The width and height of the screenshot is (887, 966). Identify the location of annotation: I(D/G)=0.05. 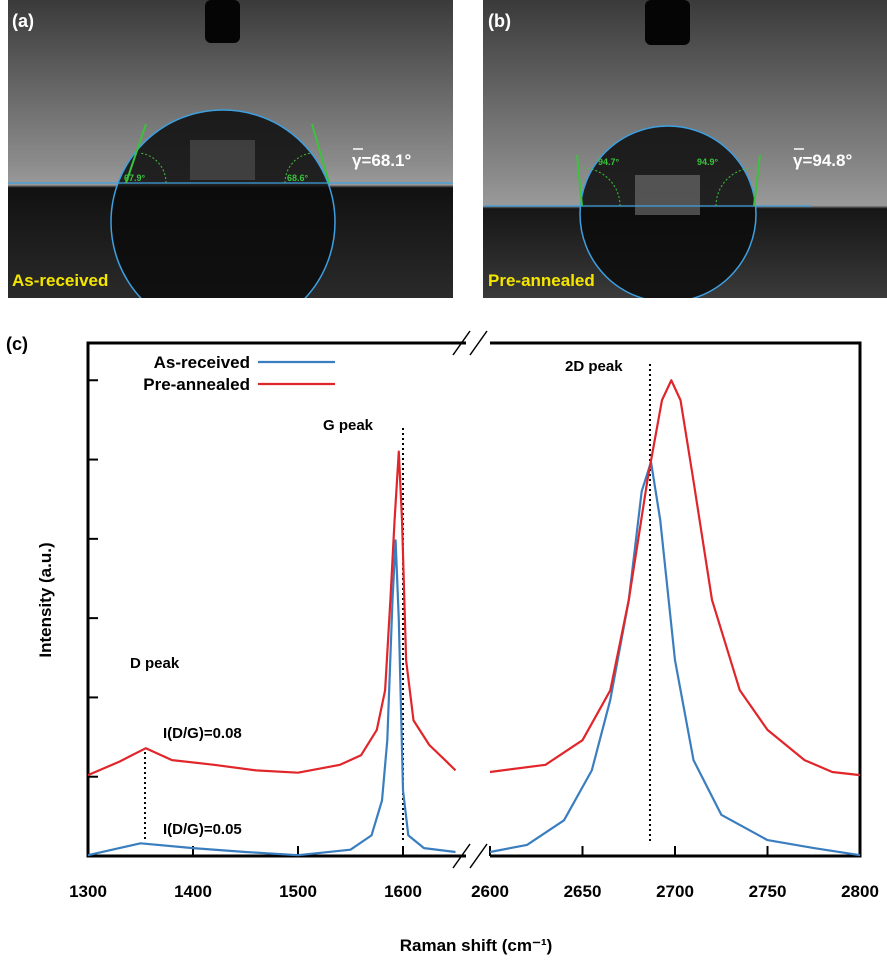
(202, 829).